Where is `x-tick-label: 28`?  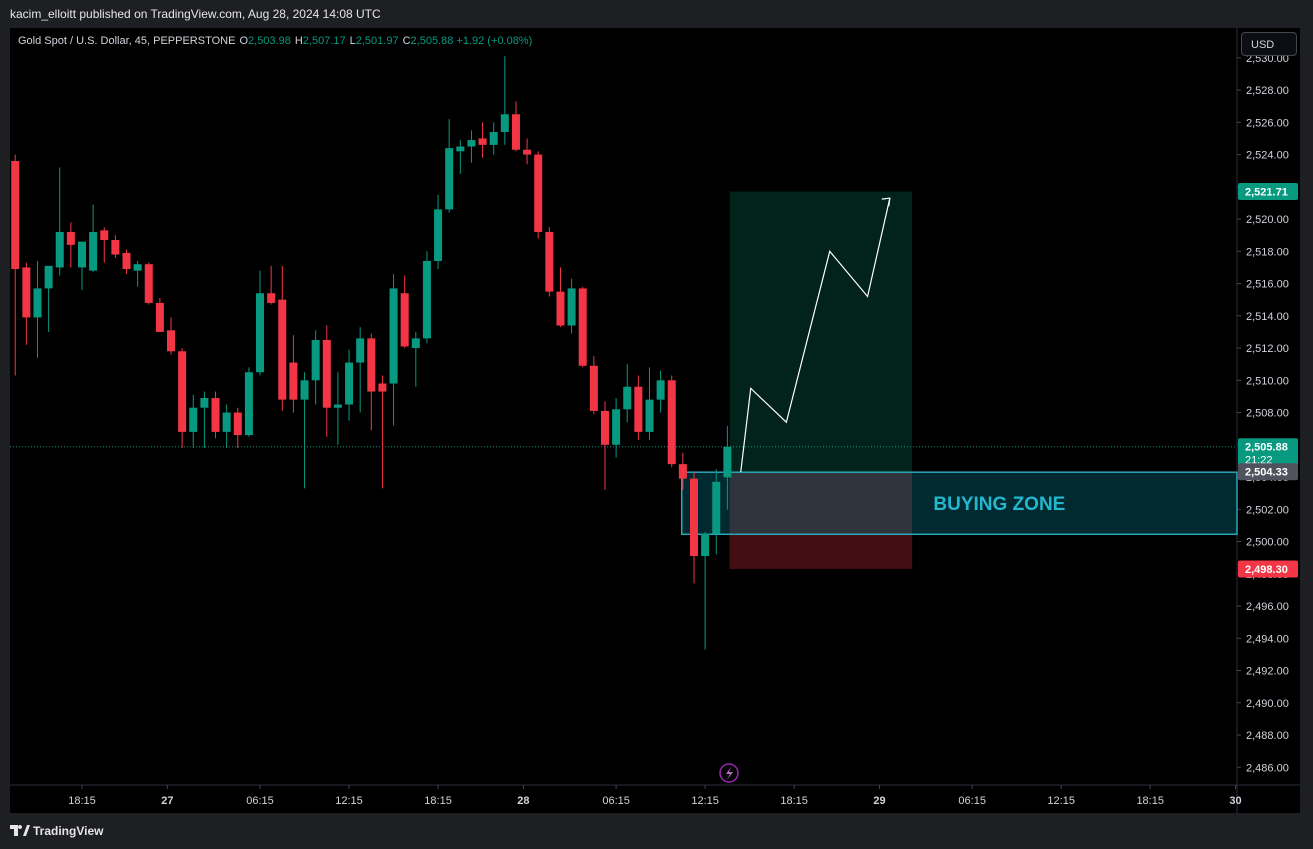 x-tick-label: 28 is located at coordinates (523, 801).